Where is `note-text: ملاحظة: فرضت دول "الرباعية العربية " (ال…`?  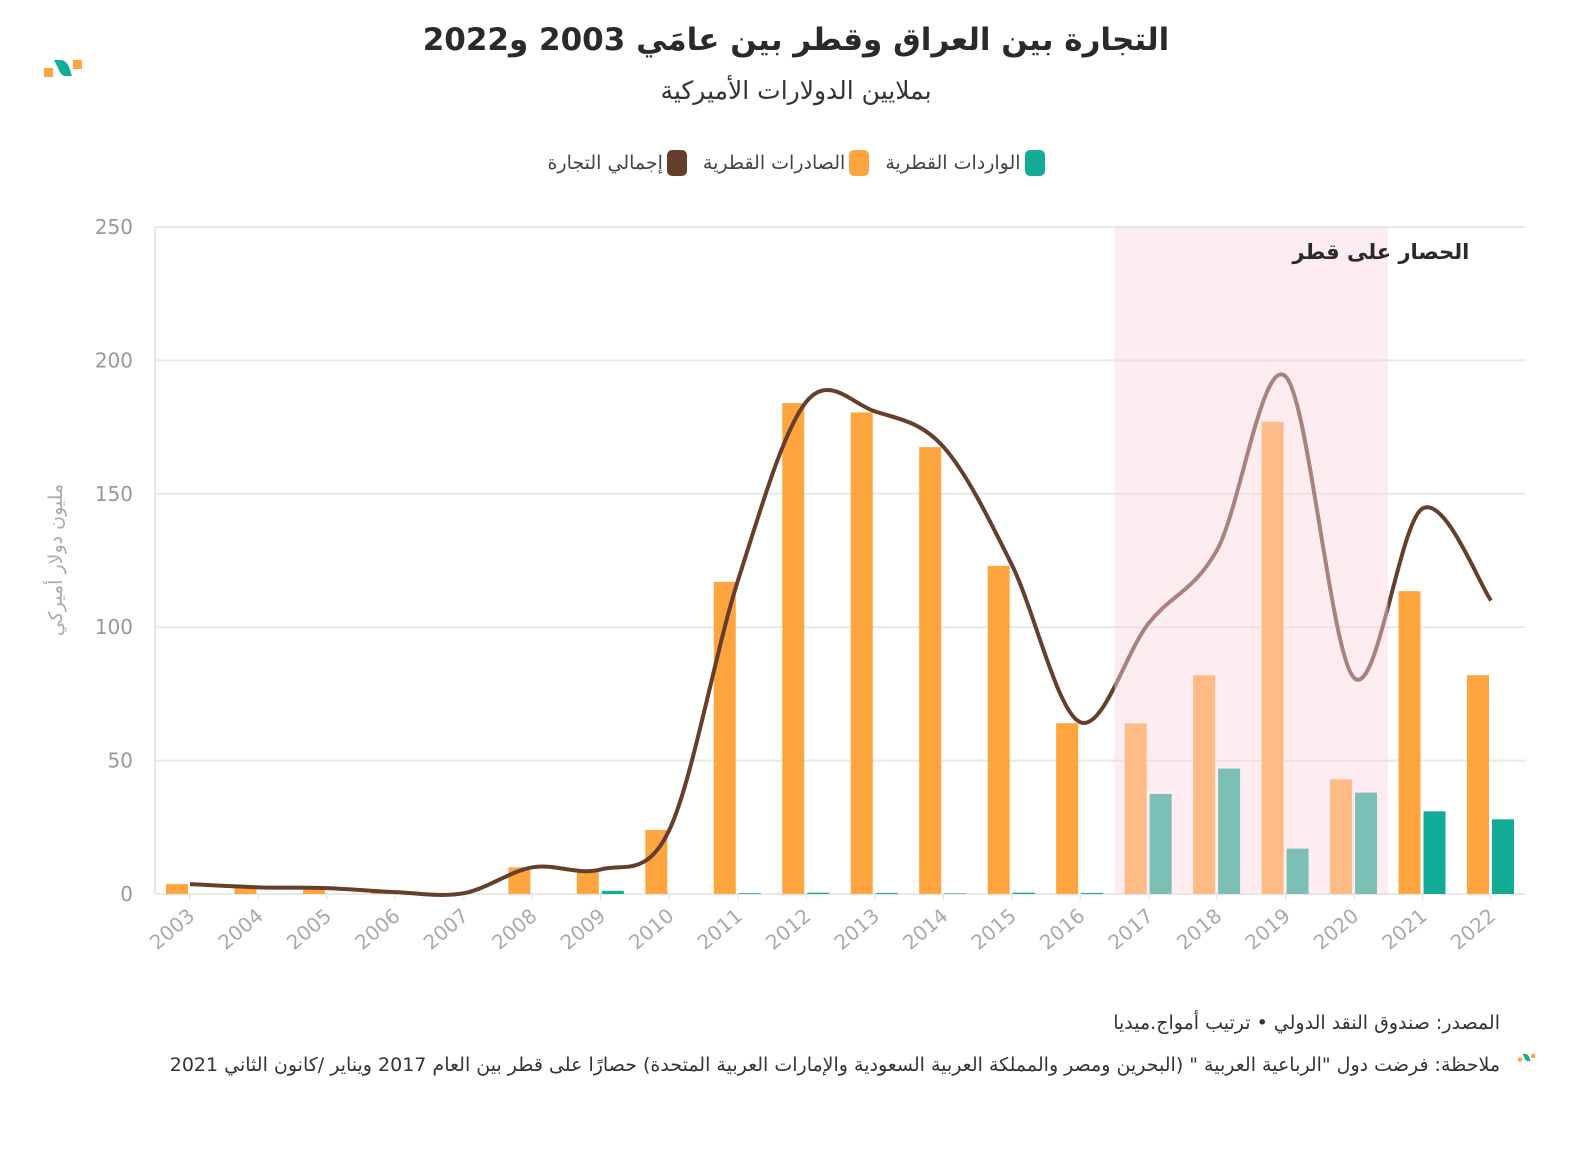
note-text: ملاحظة: فرضت دول "الرباعية العربية " (ال… is located at coordinates (834, 1065).